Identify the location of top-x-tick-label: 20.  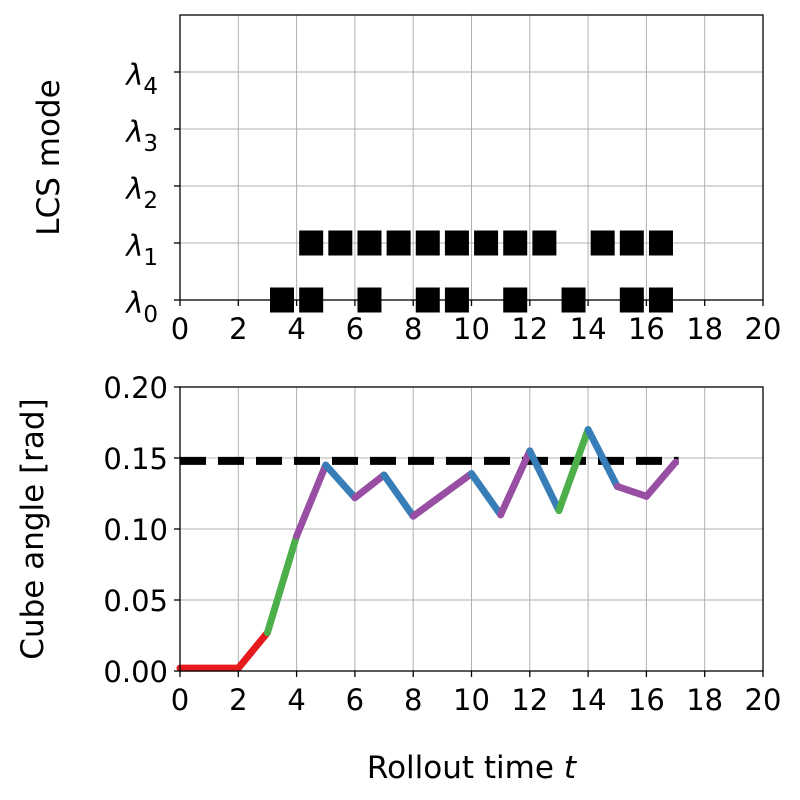
(763, 329).